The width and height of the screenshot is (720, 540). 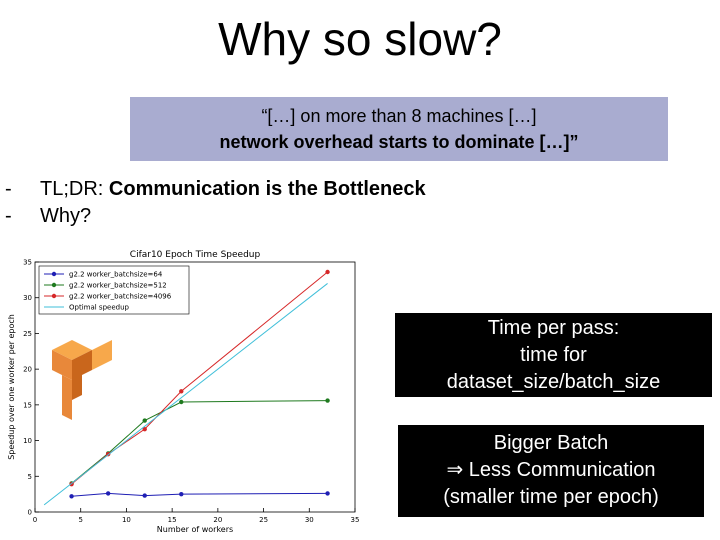 I want to click on y-axis-label: Speedup over one worker per epoch, so click(x=11, y=387).